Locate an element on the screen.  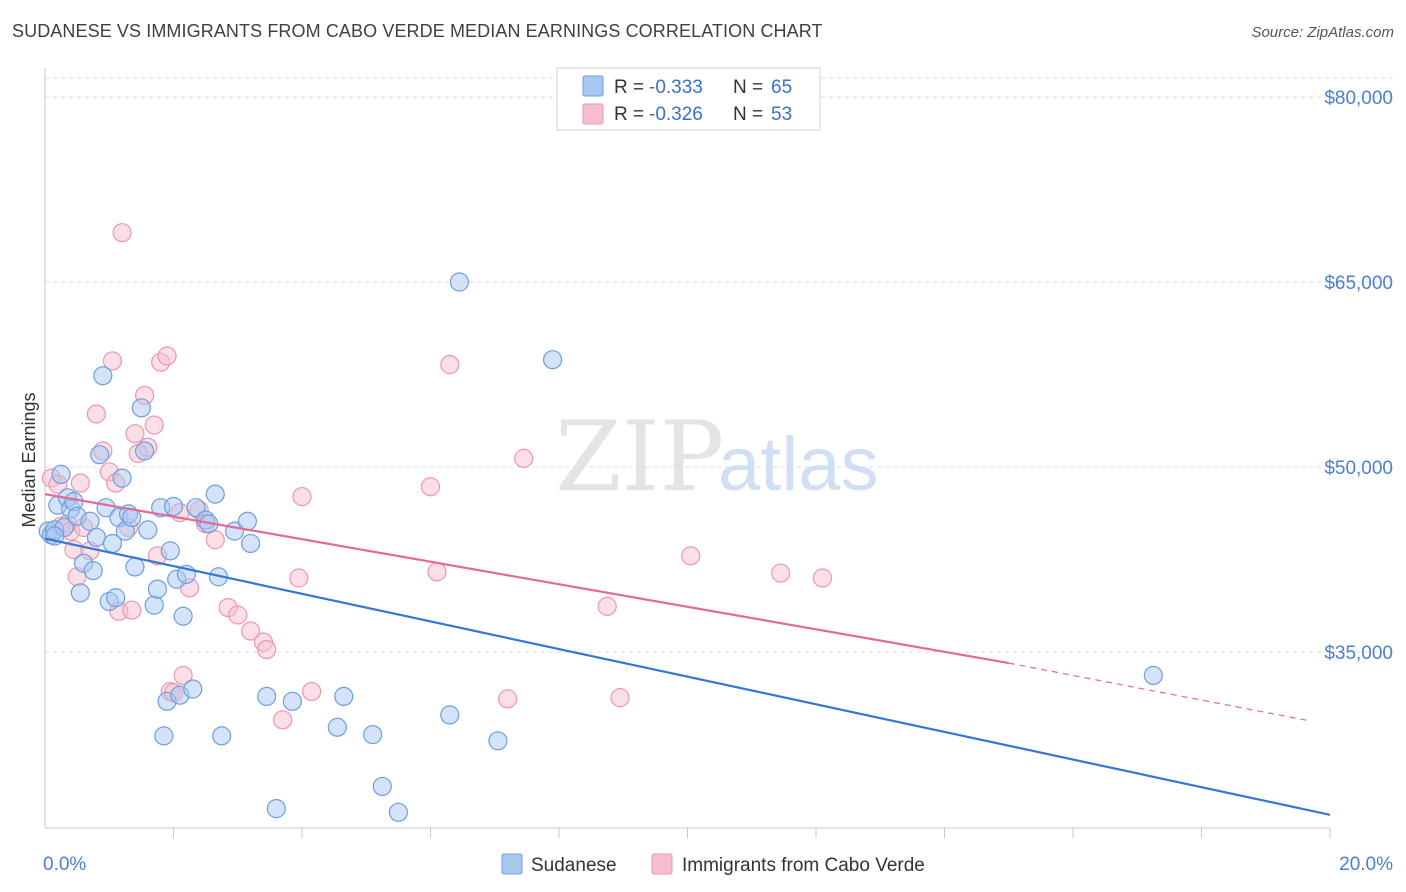
y-tick-labels: $35,000 $50,000 $65,000 $80,000 is located at coordinates (1358, 376).